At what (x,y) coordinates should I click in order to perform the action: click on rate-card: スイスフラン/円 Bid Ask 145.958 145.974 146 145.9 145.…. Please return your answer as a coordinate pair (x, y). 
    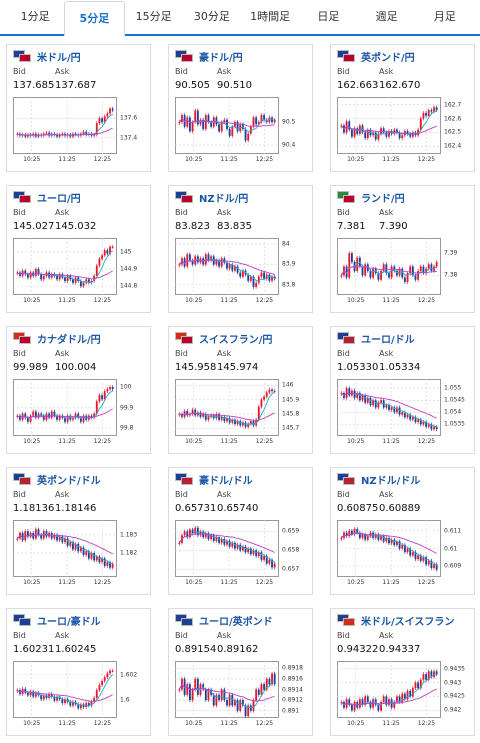
    Looking at the image, I should click on (240, 390).